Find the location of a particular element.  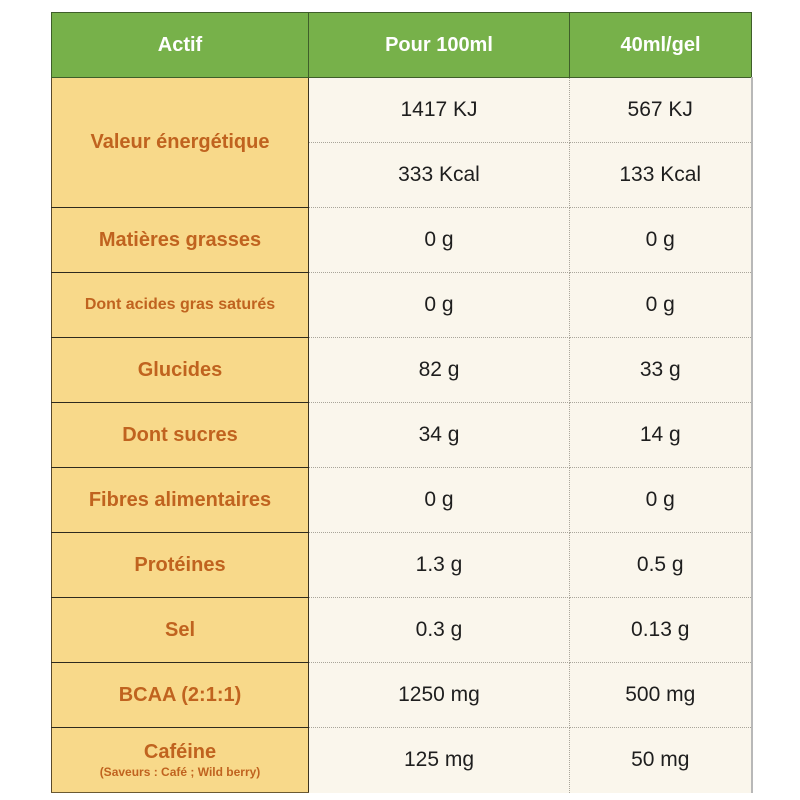

header-row: Actif Pour 100ml 40ml/gel is located at coordinates (401, 45).